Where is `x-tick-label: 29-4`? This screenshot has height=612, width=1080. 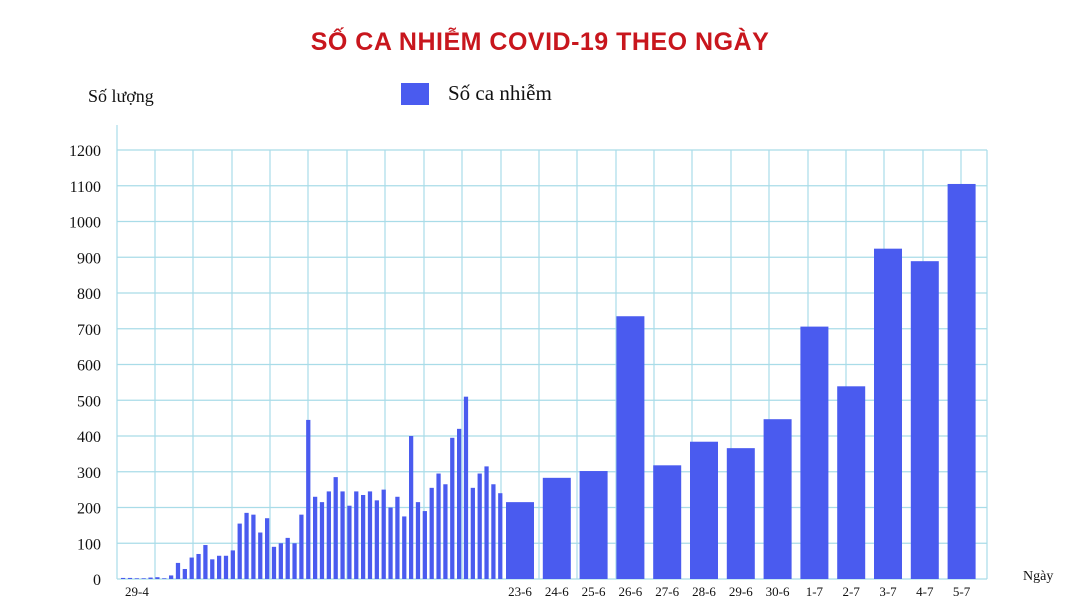
x-tick-label: 29-4 is located at coordinates (137, 591).